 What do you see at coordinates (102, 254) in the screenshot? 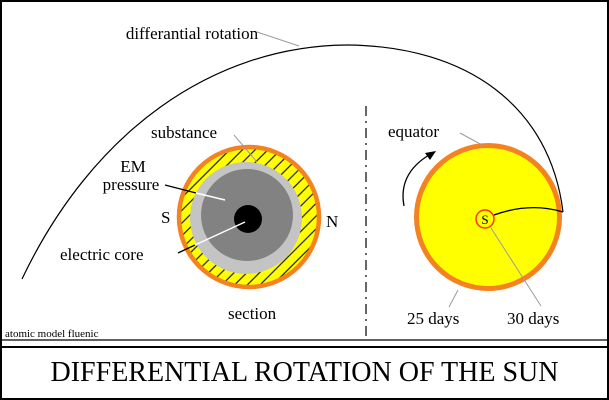
I see `electric-core-label: electric core` at bounding box center [102, 254].